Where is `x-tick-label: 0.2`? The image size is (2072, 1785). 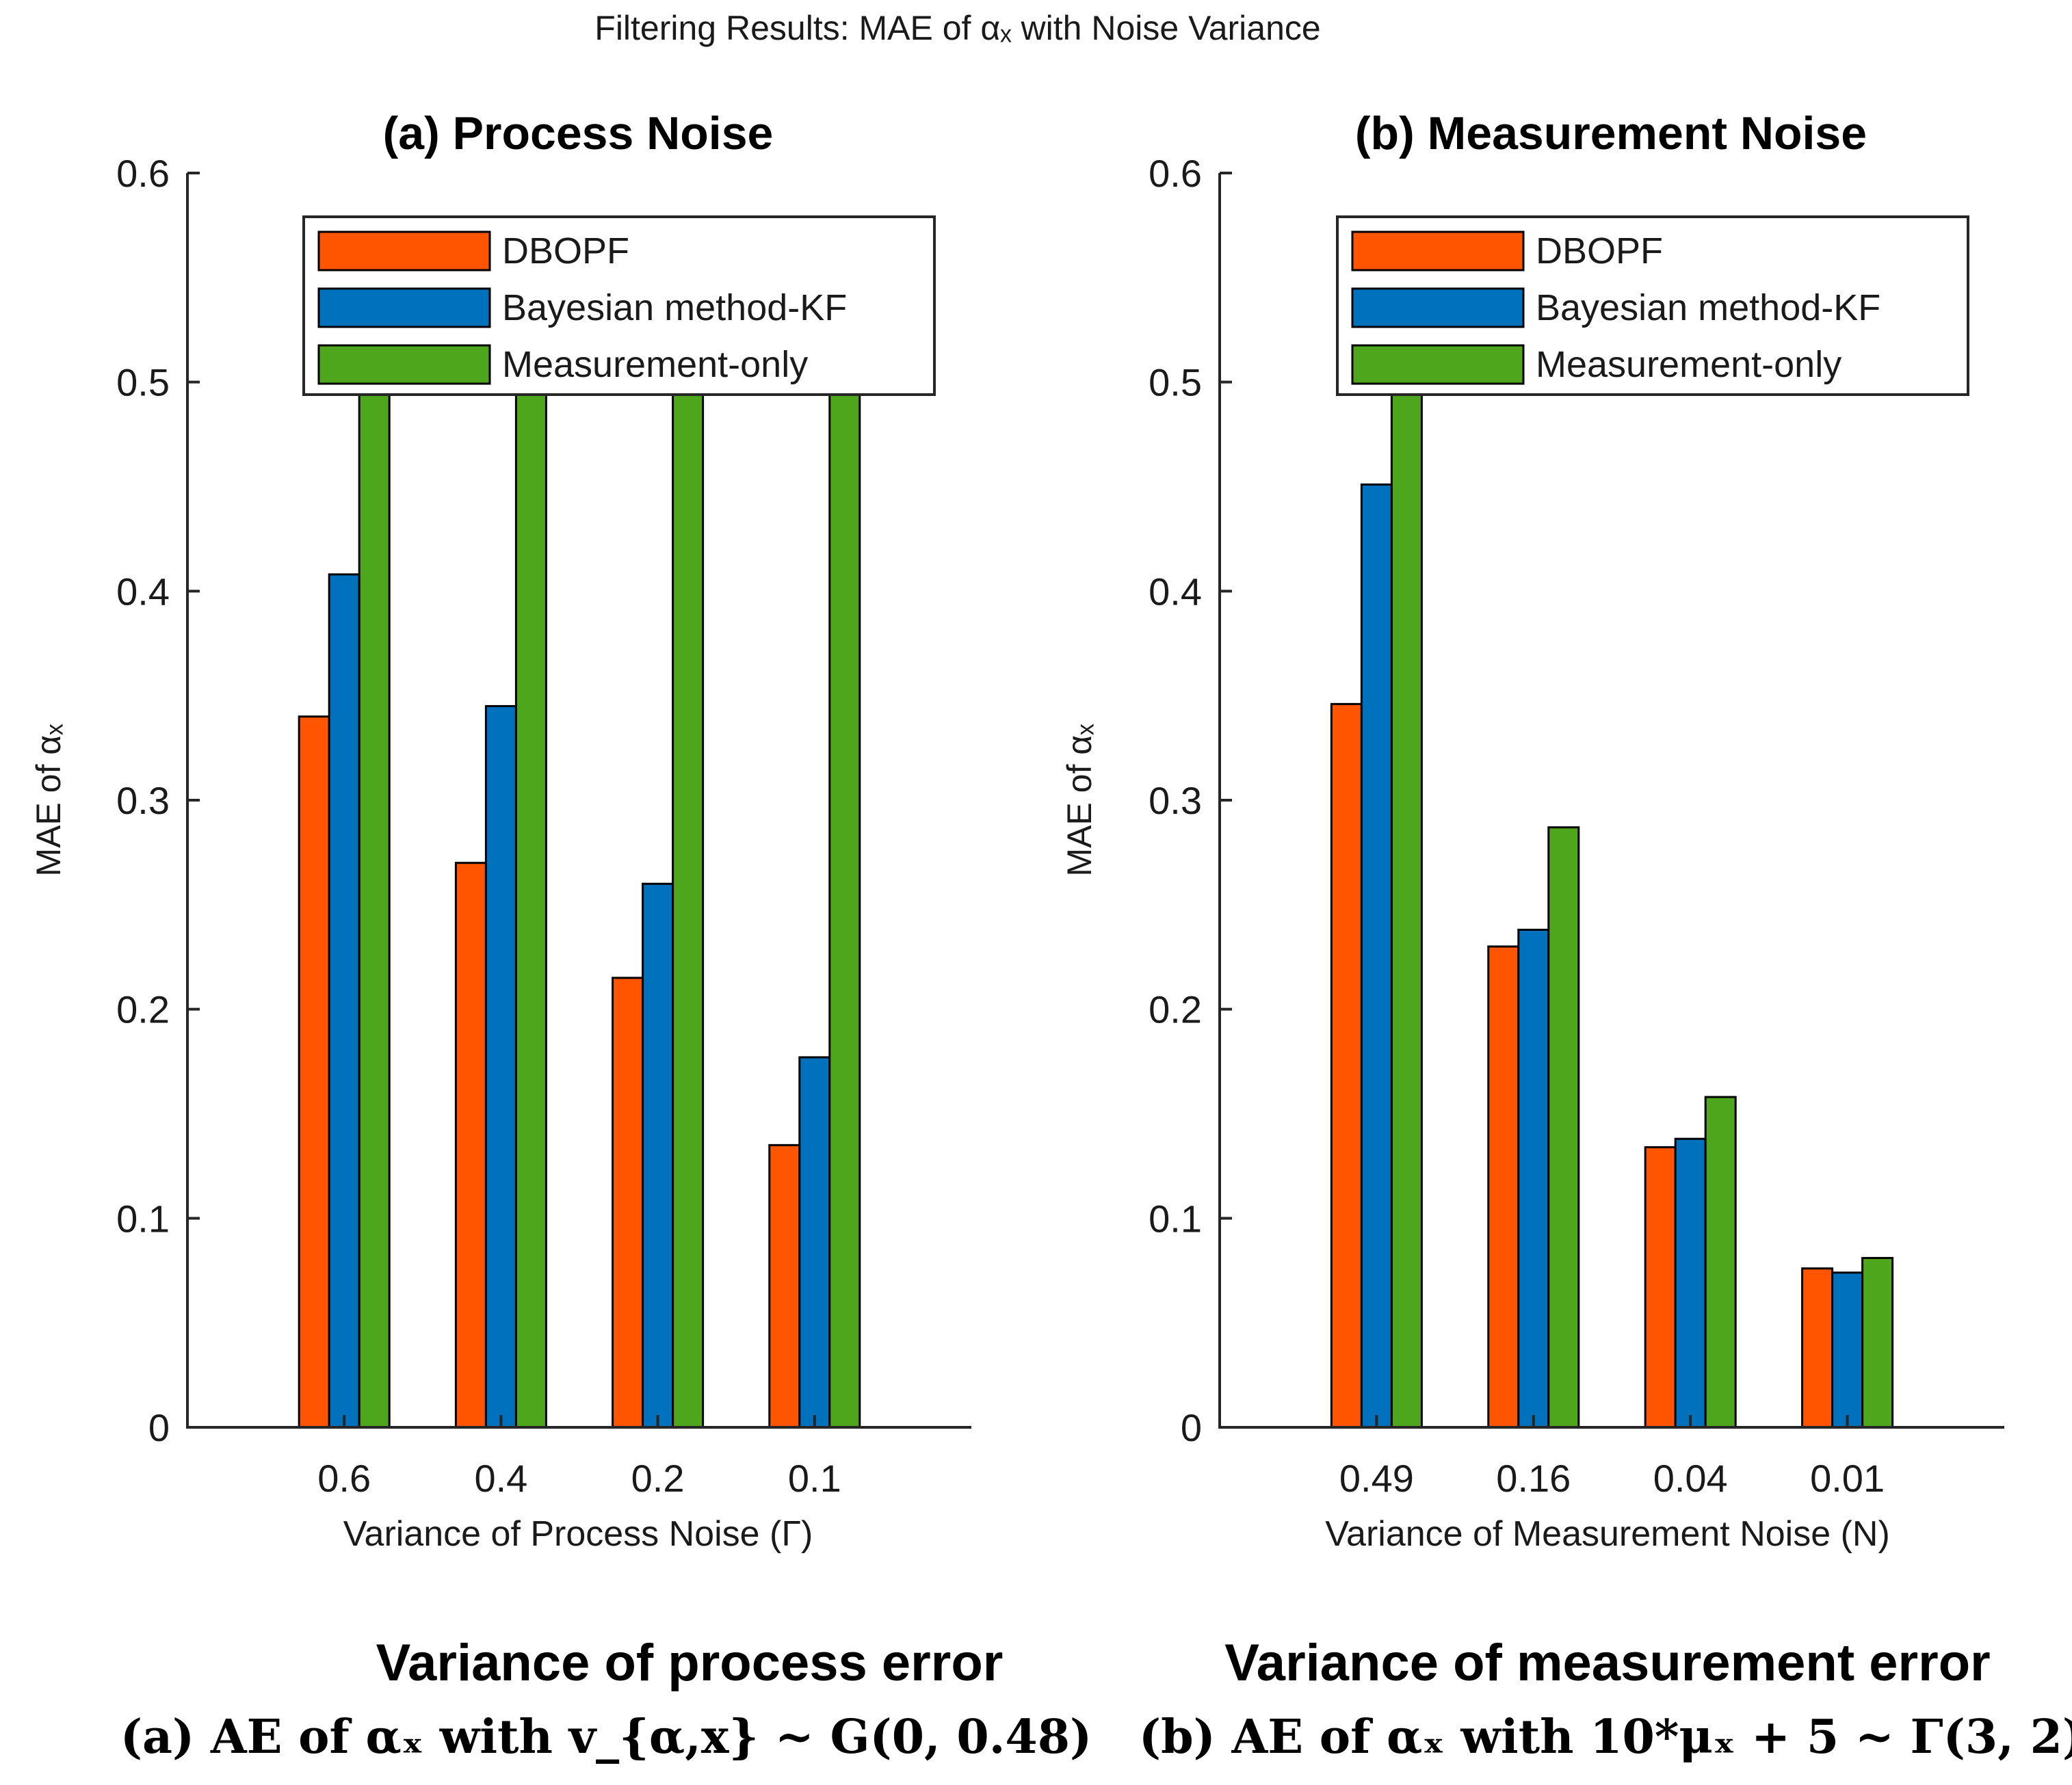 x-tick-label: 0.2 is located at coordinates (658, 1478).